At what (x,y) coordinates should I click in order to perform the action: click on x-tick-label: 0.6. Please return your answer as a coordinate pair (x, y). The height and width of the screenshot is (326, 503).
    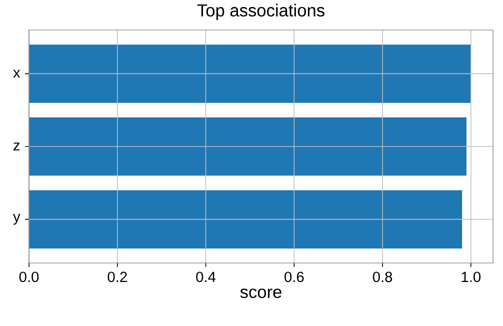
    Looking at the image, I should click on (294, 277).